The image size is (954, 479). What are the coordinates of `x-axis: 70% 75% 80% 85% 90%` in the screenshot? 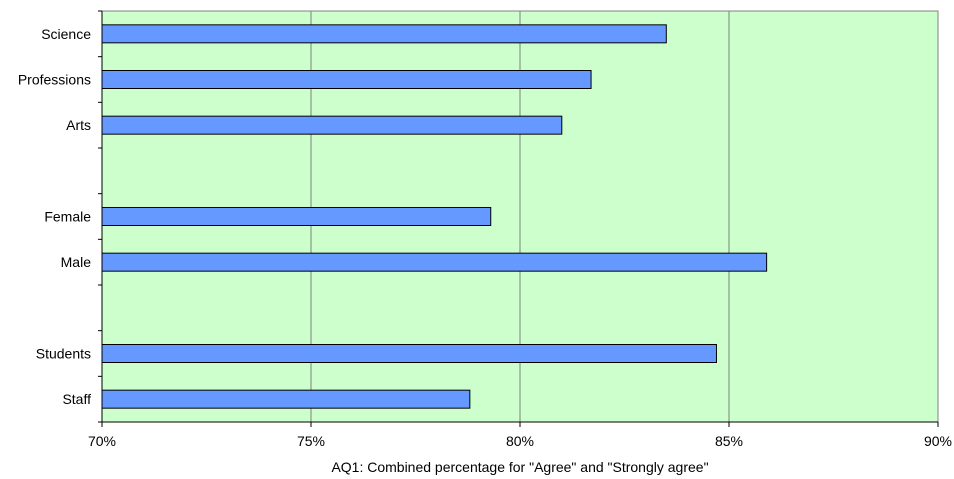 It's located at (520, 435).